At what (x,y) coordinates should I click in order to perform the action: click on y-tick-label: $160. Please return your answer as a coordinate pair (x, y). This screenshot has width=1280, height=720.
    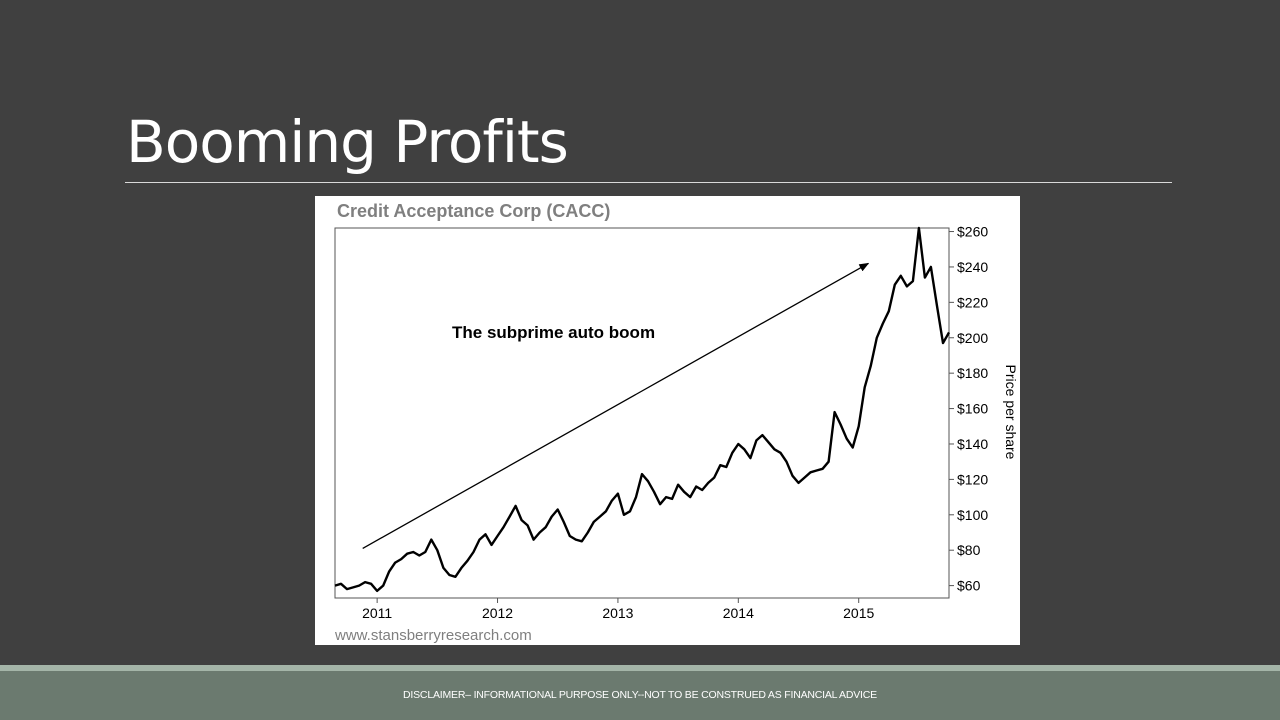
    Looking at the image, I should click on (972, 409).